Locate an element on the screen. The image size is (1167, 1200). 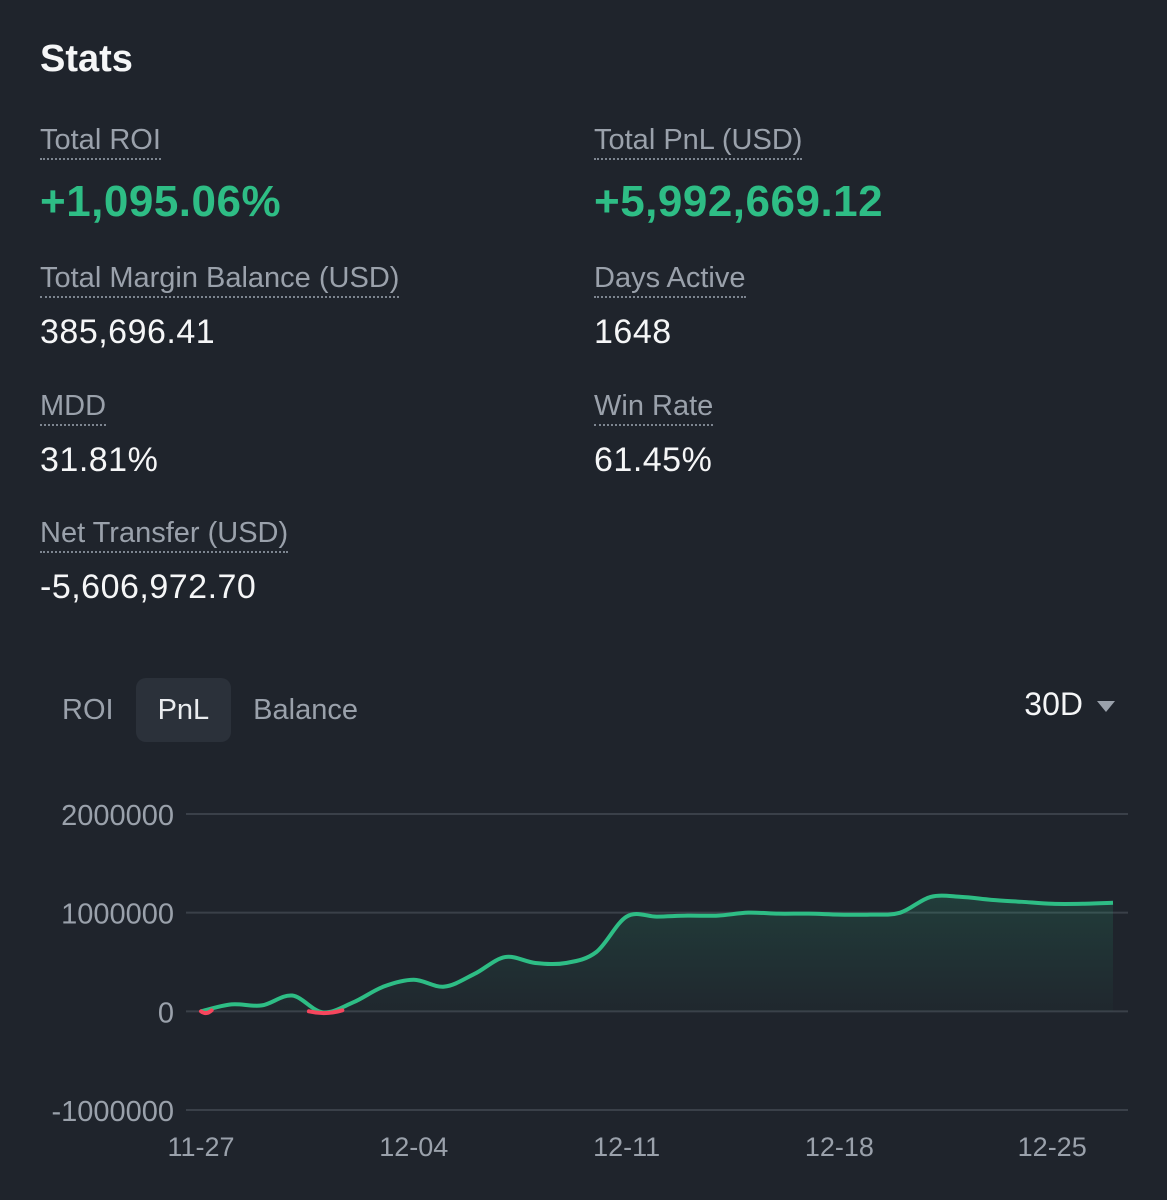
days-active-label: Days Active is located at coordinates (670, 279).